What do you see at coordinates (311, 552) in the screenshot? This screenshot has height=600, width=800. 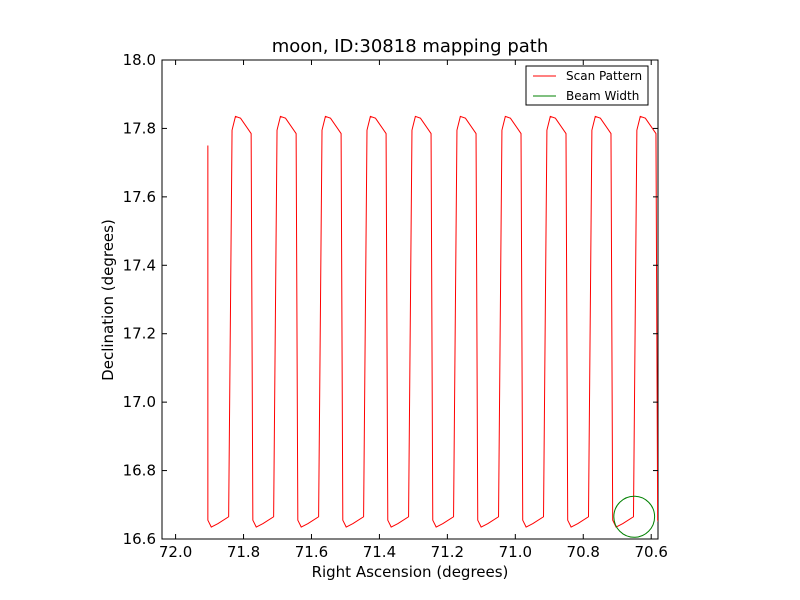 I see `x-tick-label: 71.6` at bounding box center [311, 552].